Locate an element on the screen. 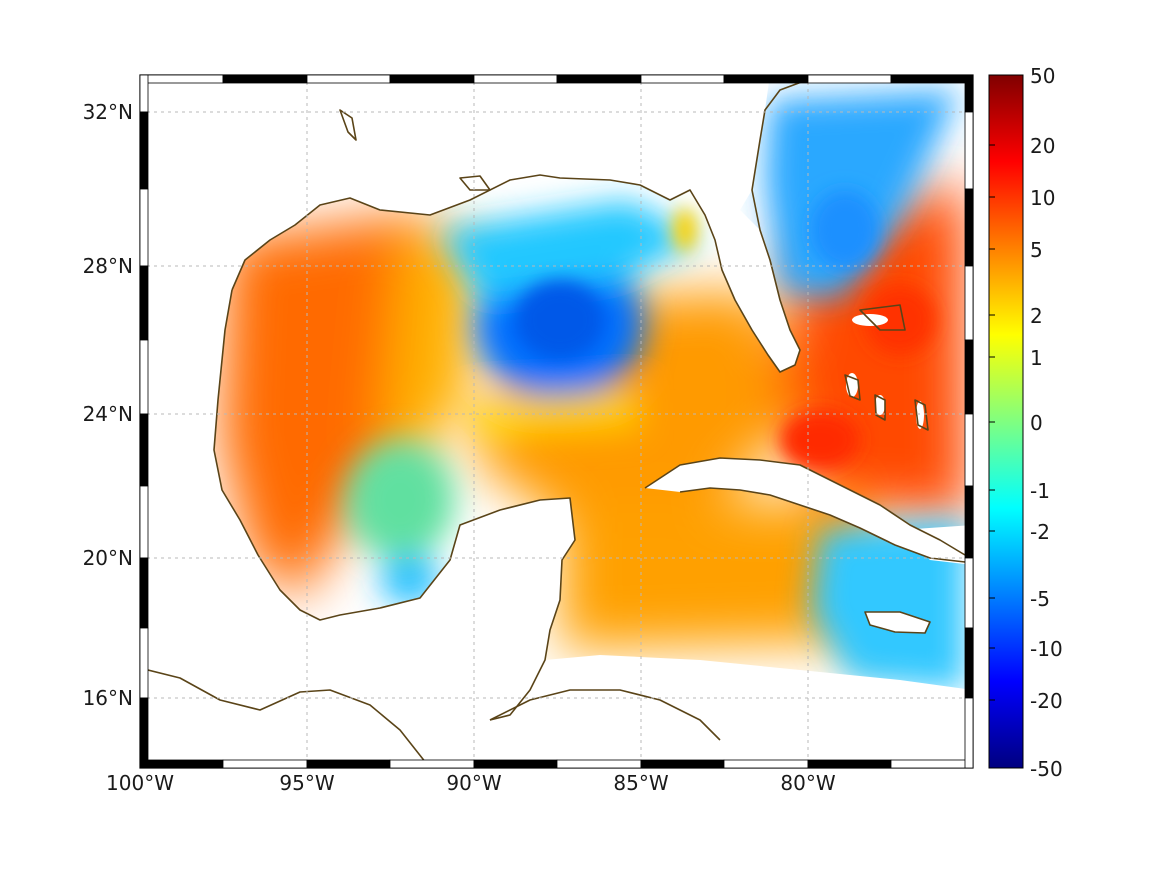 This screenshot has width=1167, height=875. y-tick-label: 20°N is located at coordinates (108, 558).